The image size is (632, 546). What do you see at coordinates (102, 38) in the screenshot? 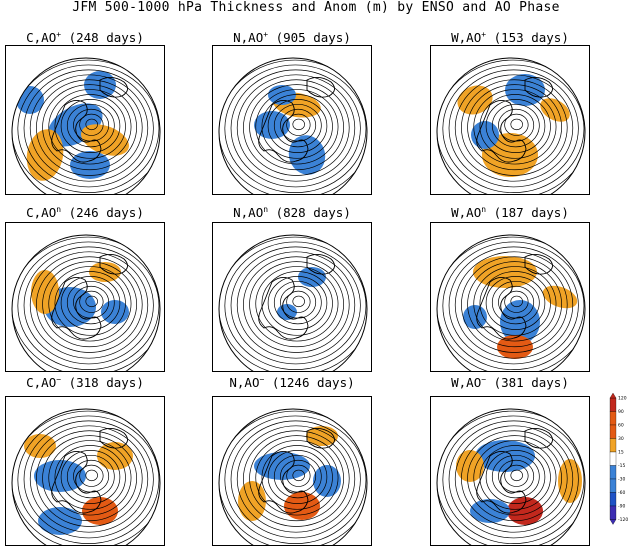
I see `day-count: (248 days)` at bounding box center [102, 38].